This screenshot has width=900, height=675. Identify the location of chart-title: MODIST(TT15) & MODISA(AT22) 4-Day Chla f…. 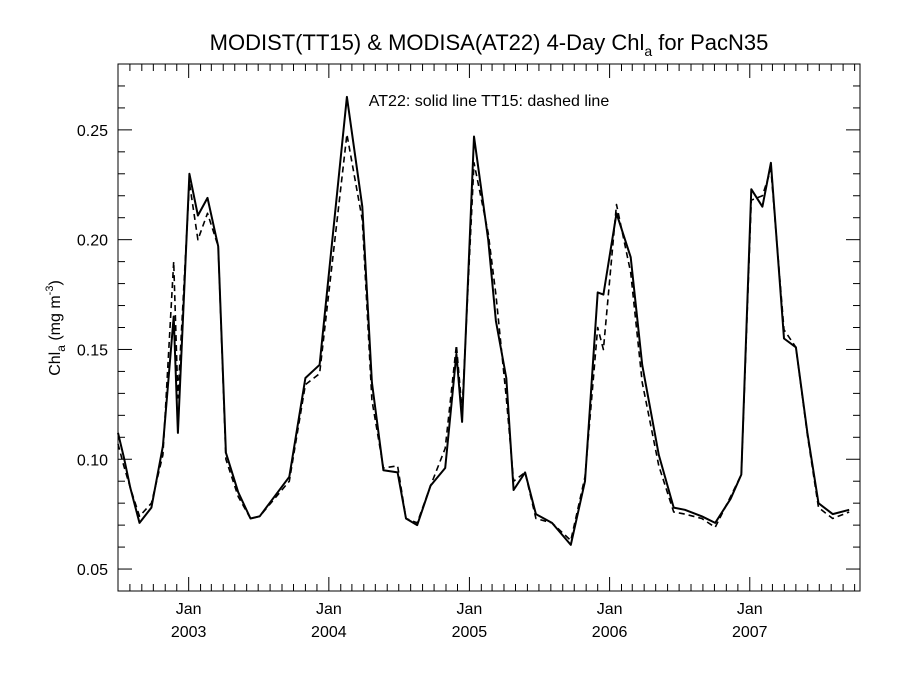
(489, 44).